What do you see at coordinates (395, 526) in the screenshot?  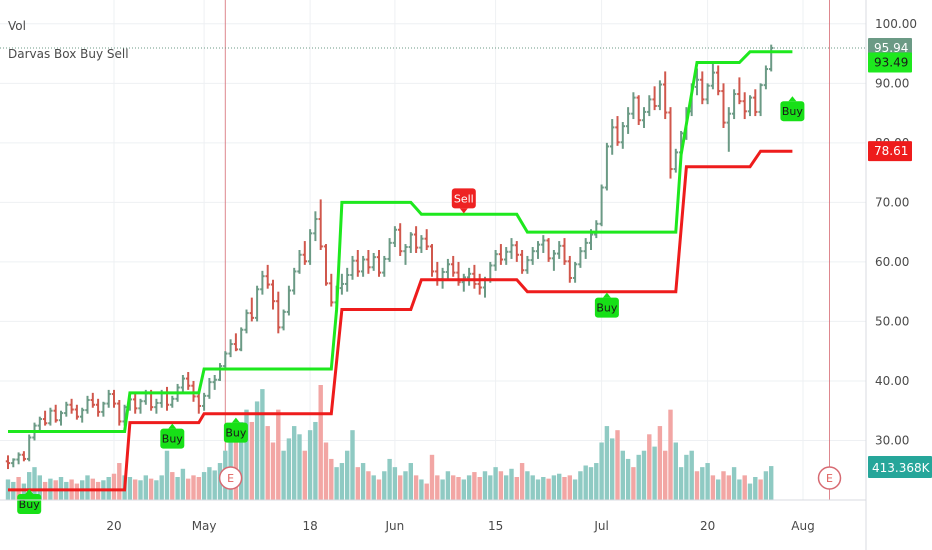 I see `x-tick-label: Jun` at bounding box center [395, 526].